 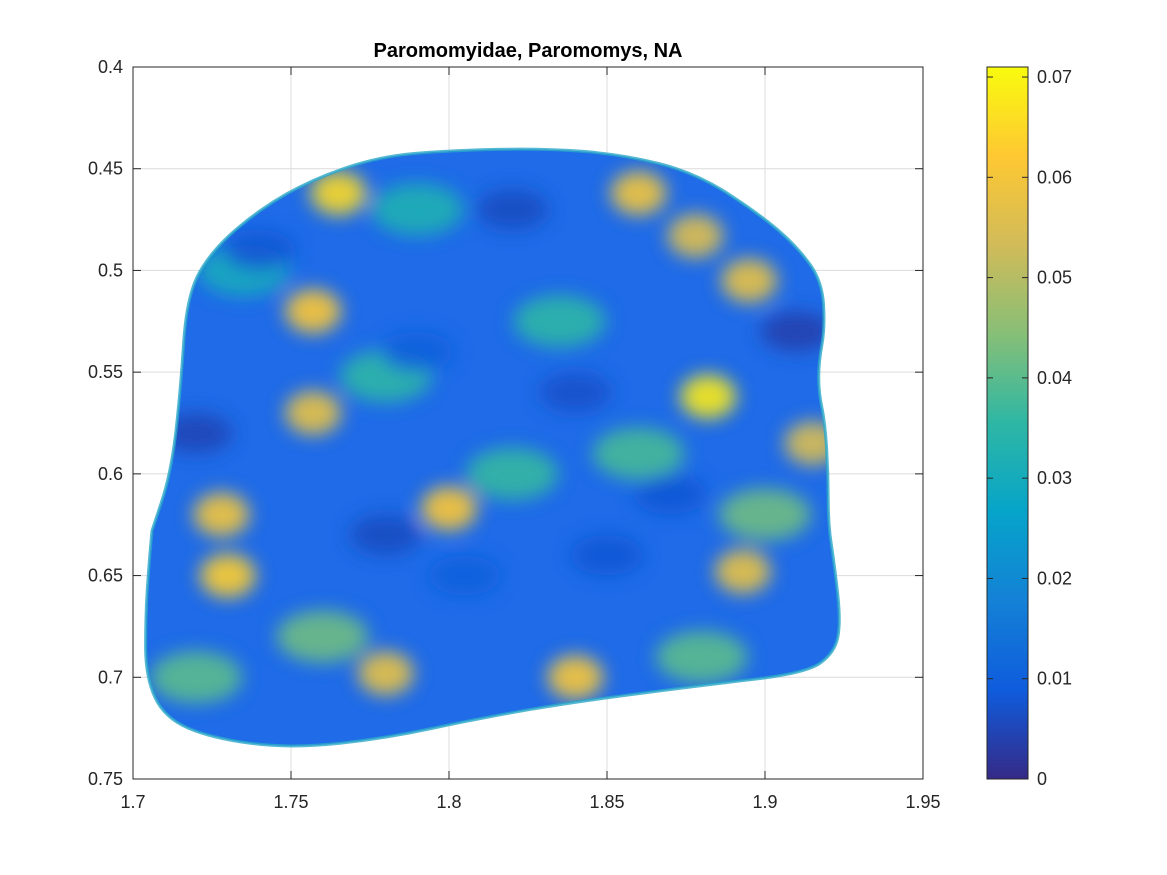 I want to click on colorbar-tick-label: 0.07, so click(x=1054, y=77).